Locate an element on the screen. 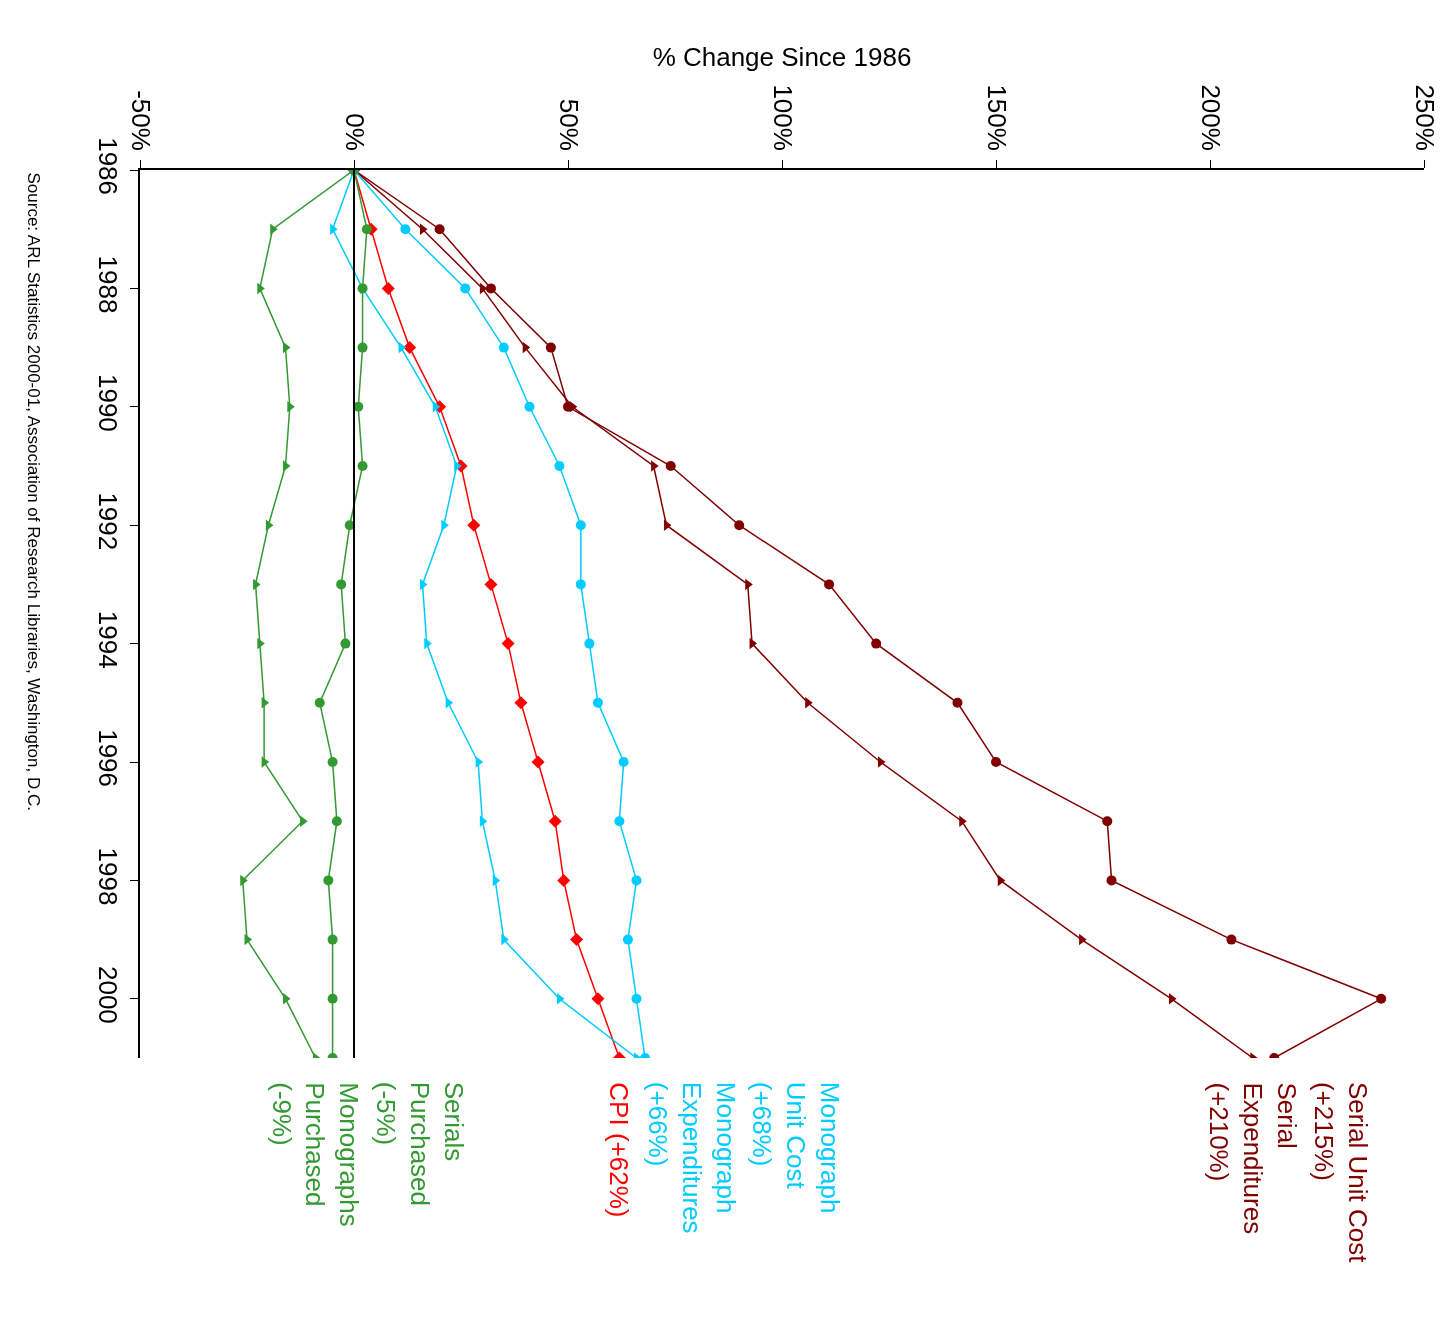 This screenshot has width=1454, height=1319. y-tick-label: 2000 is located at coordinates (107, 994).